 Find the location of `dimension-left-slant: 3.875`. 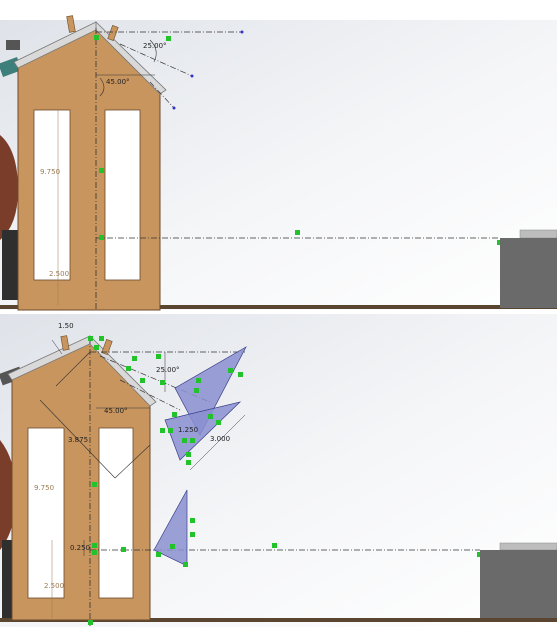

dimension-left-slant: 3.875 is located at coordinates (78, 440).